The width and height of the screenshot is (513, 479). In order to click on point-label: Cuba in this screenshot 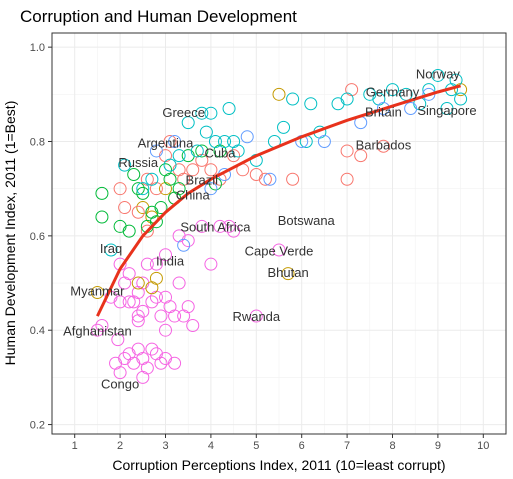, I will do `click(220, 152)`.